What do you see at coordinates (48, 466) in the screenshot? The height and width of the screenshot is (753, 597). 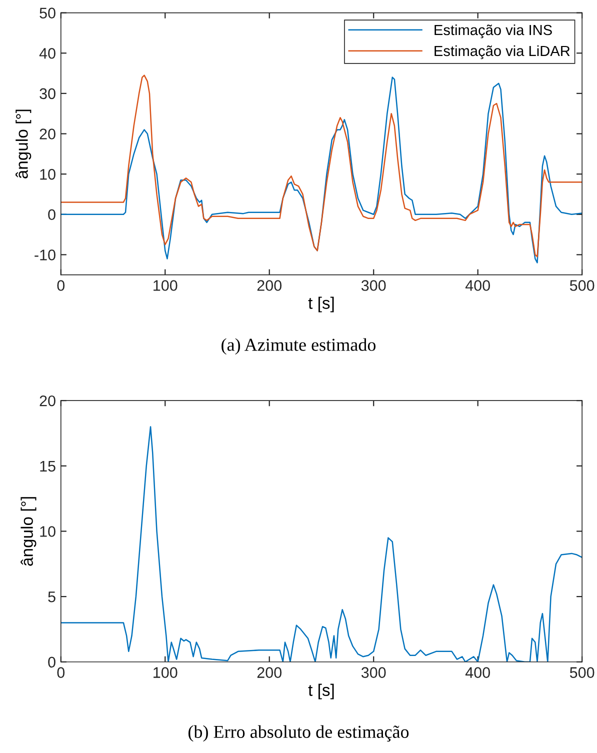 I see `y-tick-label: 15` at bounding box center [48, 466].